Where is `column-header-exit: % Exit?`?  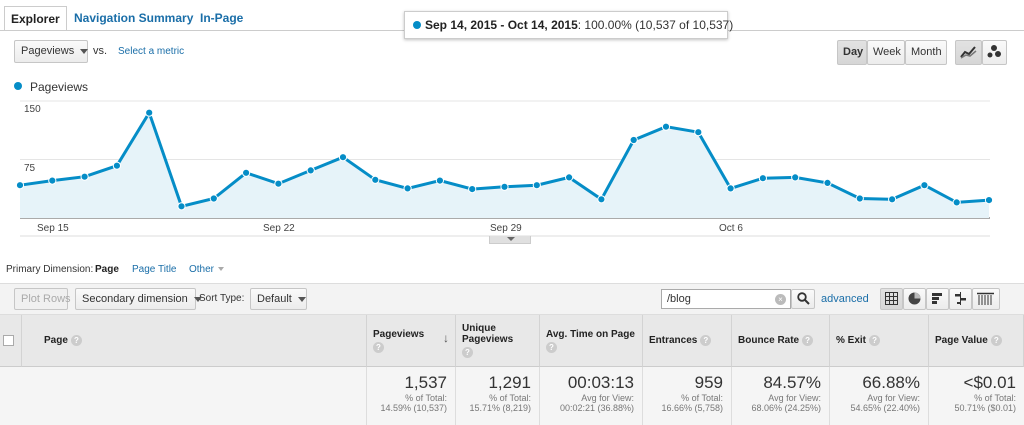 column-header-exit: % Exit? is located at coordinates (879, 341).